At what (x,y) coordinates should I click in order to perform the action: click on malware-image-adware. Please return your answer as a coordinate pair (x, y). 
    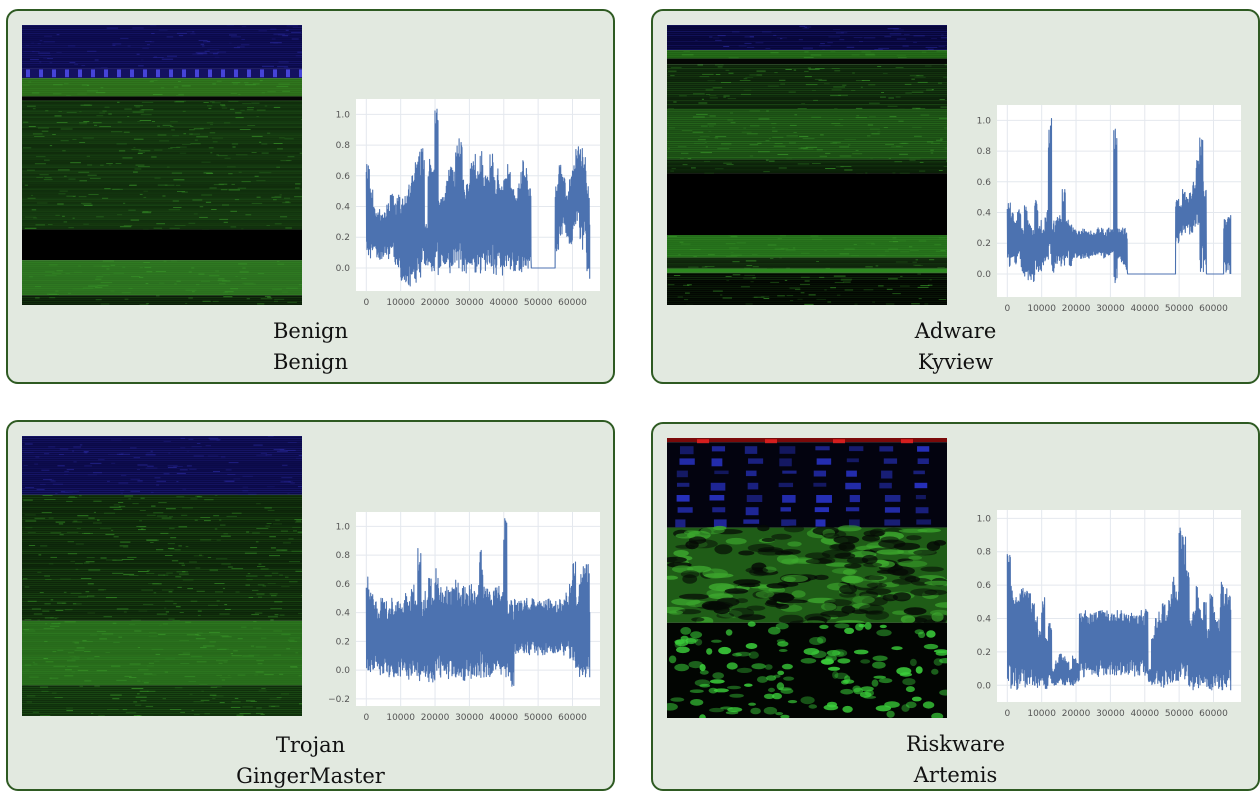
    Looking at the image, I should click on (807, 165).